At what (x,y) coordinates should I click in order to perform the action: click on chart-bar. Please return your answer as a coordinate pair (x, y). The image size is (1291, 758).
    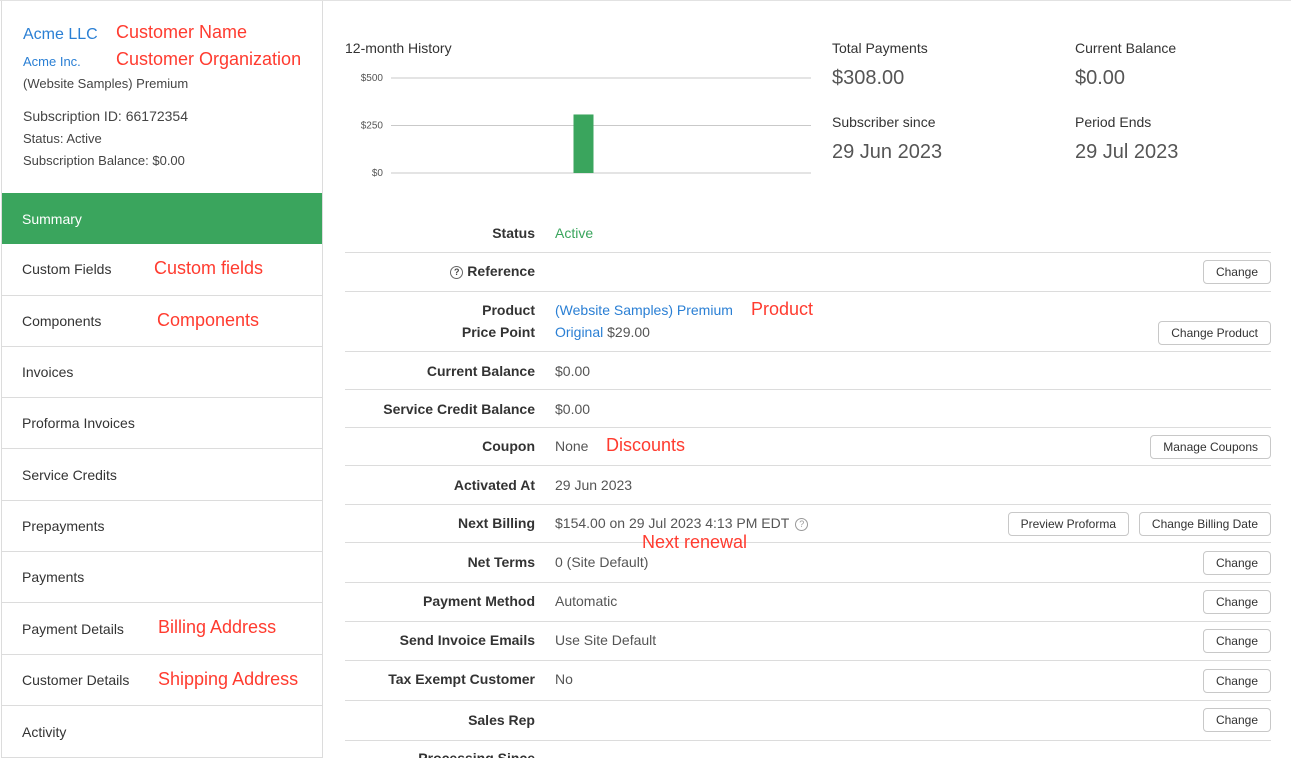
    Looking at the image, I should click on (583, 143).